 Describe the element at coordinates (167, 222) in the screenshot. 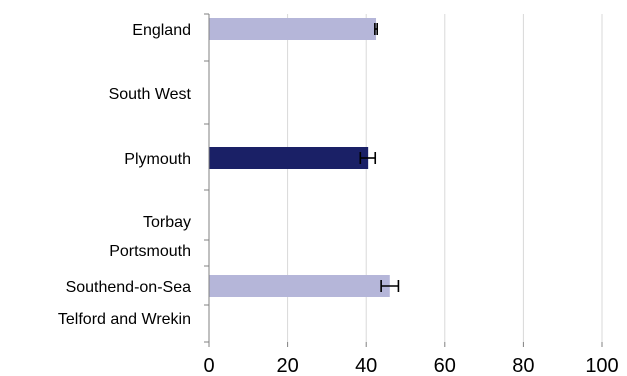

I see `category-label: Torbay` at that location.